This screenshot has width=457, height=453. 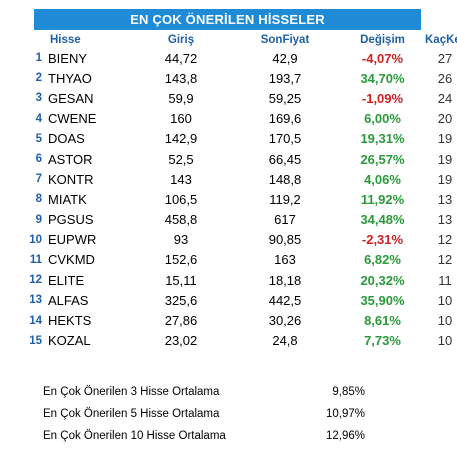 What do you see at coordinates (72, 119) in the screenshot?
I see `row-ticker: CWENE` at bounding box center [72, 119].